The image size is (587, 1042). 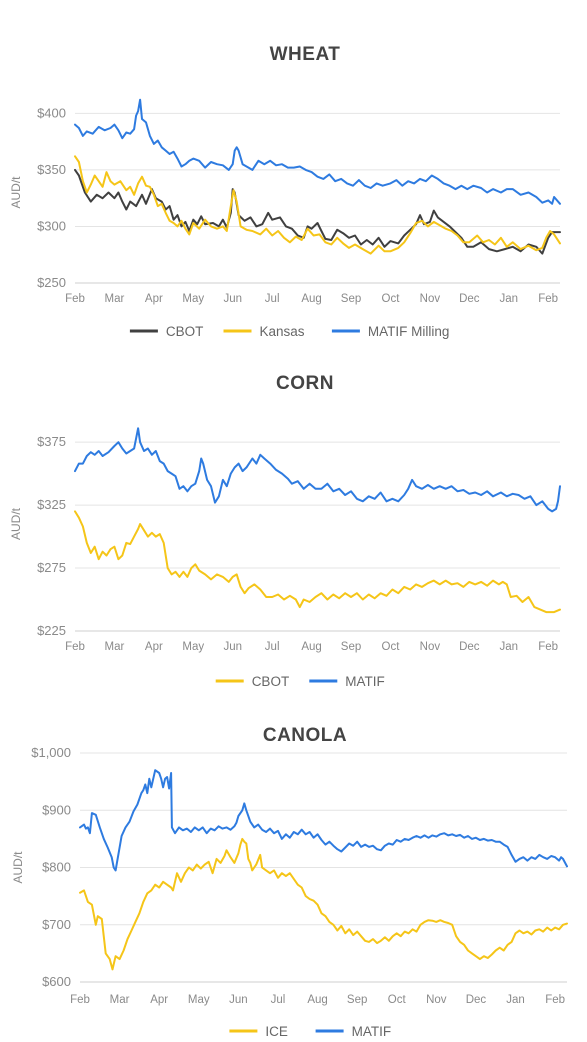 I want to click on series-line-ice, so click(x=323, y=904).